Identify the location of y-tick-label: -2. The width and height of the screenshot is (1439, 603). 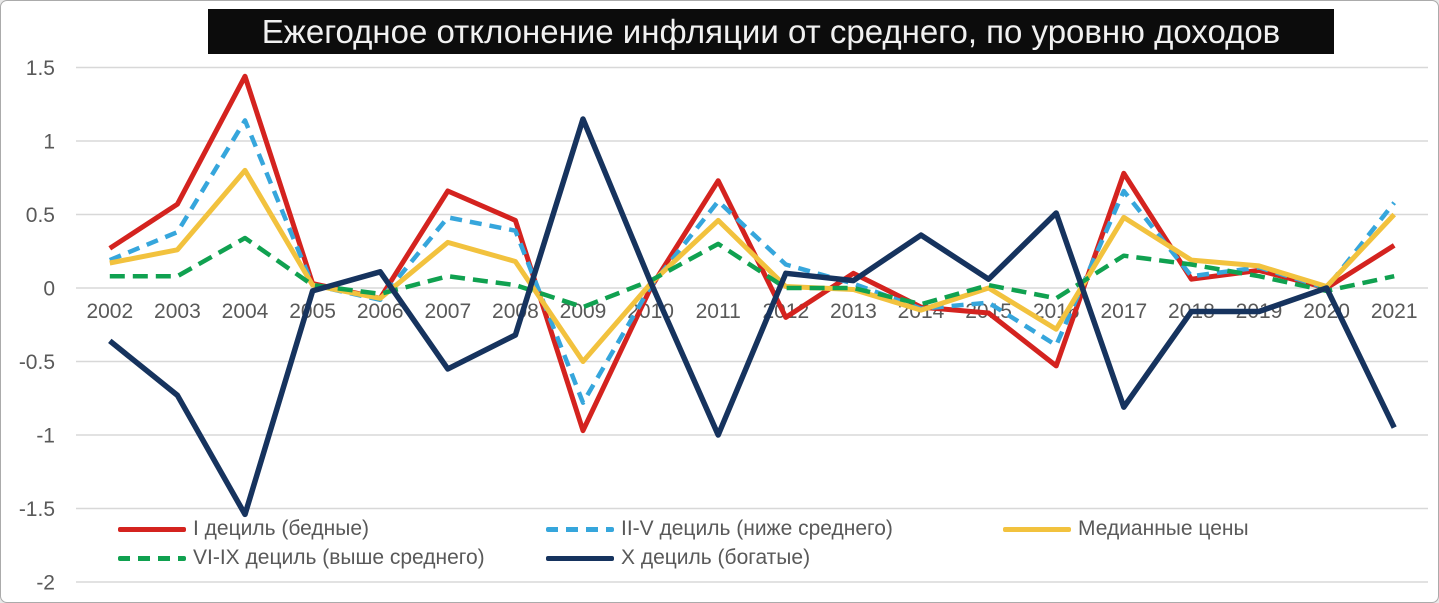
(45, 583).